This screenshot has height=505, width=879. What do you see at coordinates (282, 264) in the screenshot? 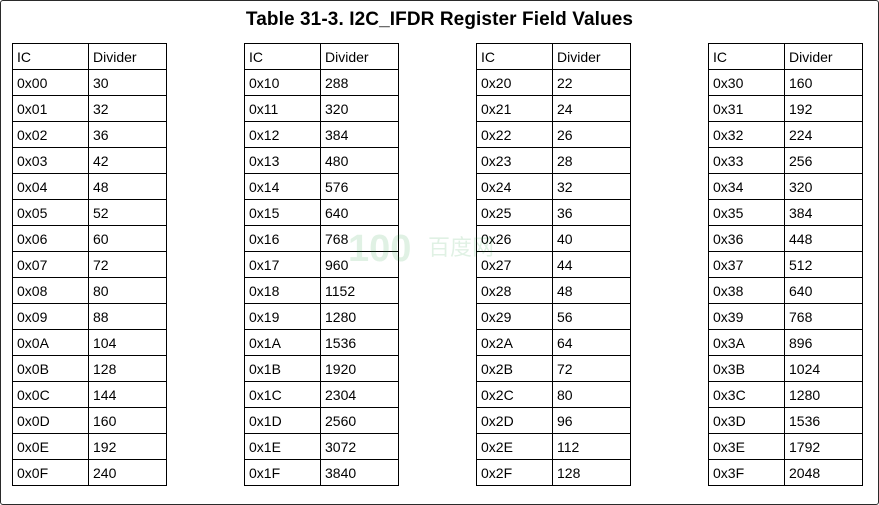
I see `ic-cell: 0x17` at bounding box center [282, 264].